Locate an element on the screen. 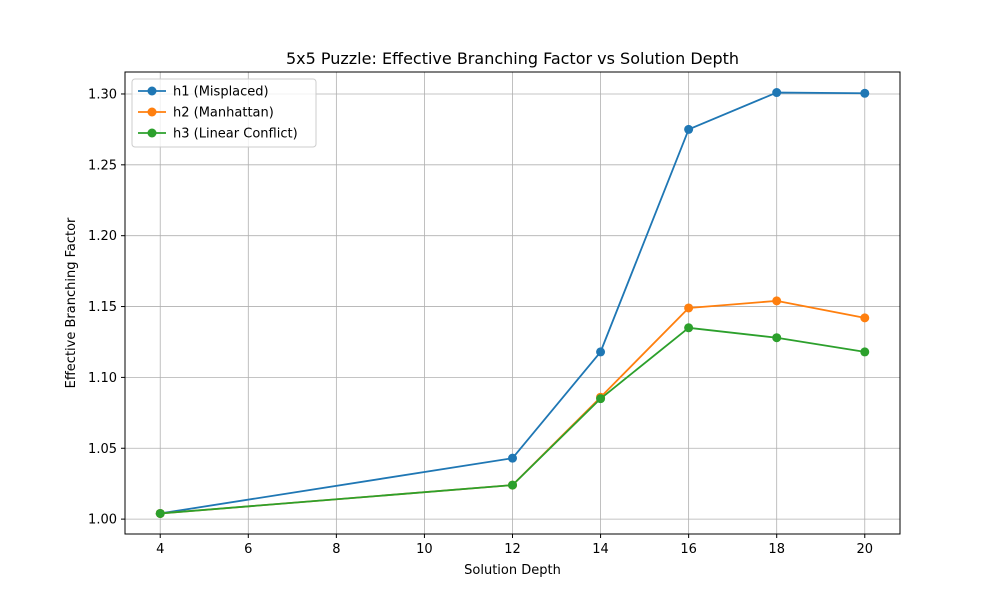 The image size is (1000, 600). y-tick-label: 1.05 is located at coordinates (102, 449).